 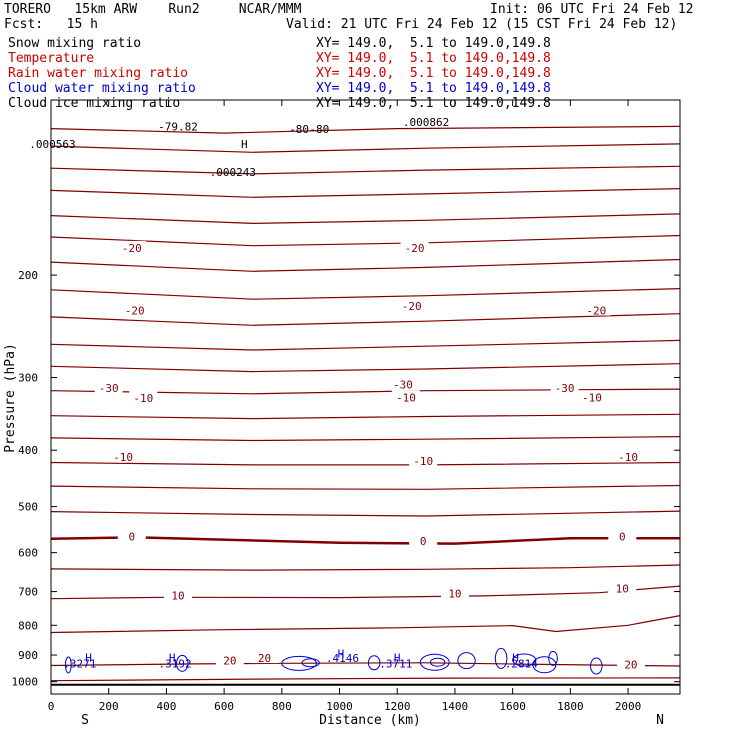 What do you see at coordinates (51, 58) in the screenshot?
I see `legend-temperature-label: Temperature` at bounding box center [51, 58].